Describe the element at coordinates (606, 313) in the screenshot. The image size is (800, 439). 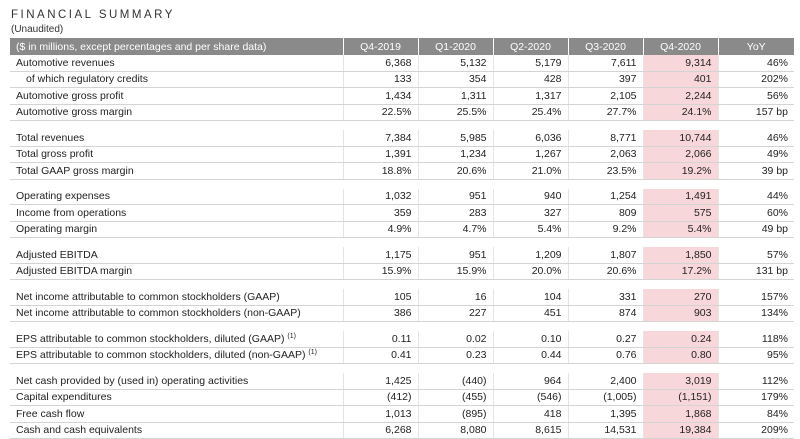
I see `cell-q3-2020: 874` at that location.